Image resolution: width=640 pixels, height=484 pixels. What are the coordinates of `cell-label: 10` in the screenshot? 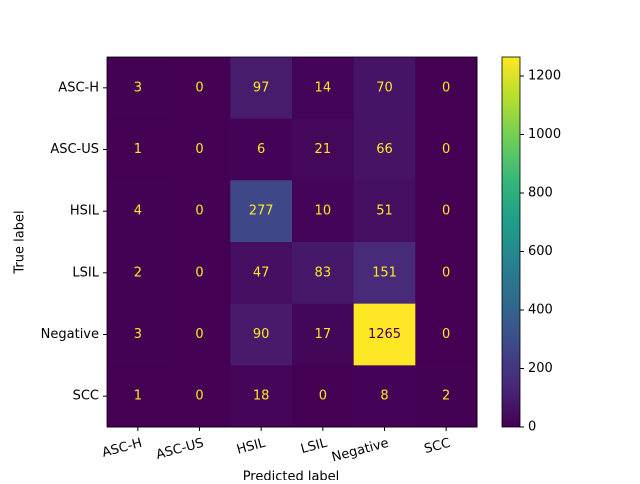 It's located at (323, 211).